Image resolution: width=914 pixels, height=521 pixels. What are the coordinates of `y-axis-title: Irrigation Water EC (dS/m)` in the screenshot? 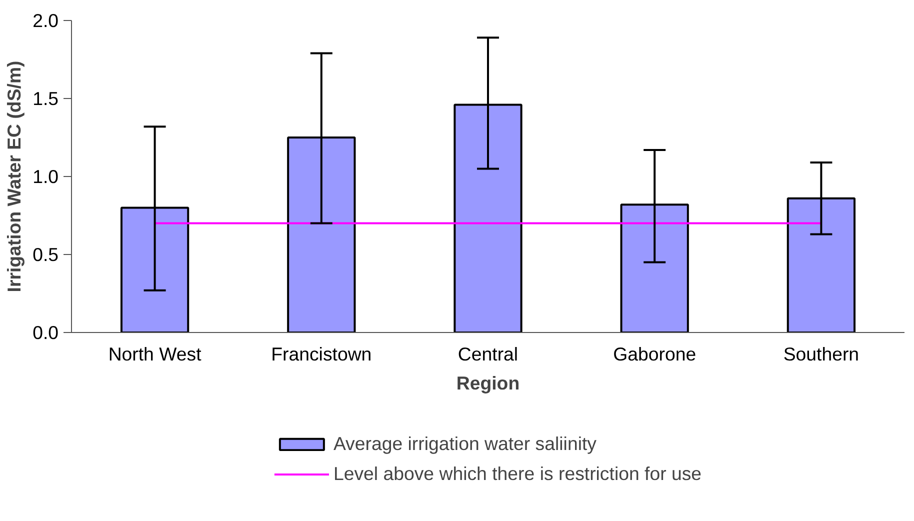 It's located at (14, 176).